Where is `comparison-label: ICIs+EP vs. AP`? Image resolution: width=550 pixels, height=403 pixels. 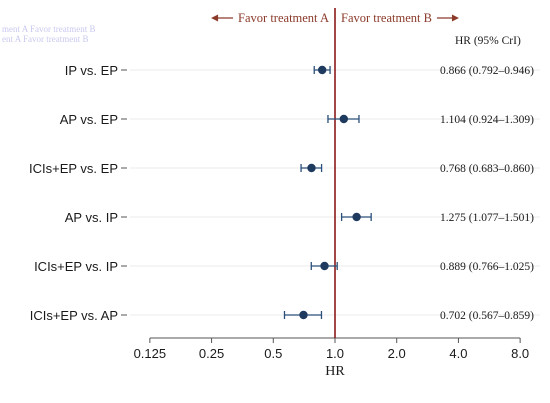 comparison-label: ICIs+EP vs. AP is located at coordinates (74, 315).